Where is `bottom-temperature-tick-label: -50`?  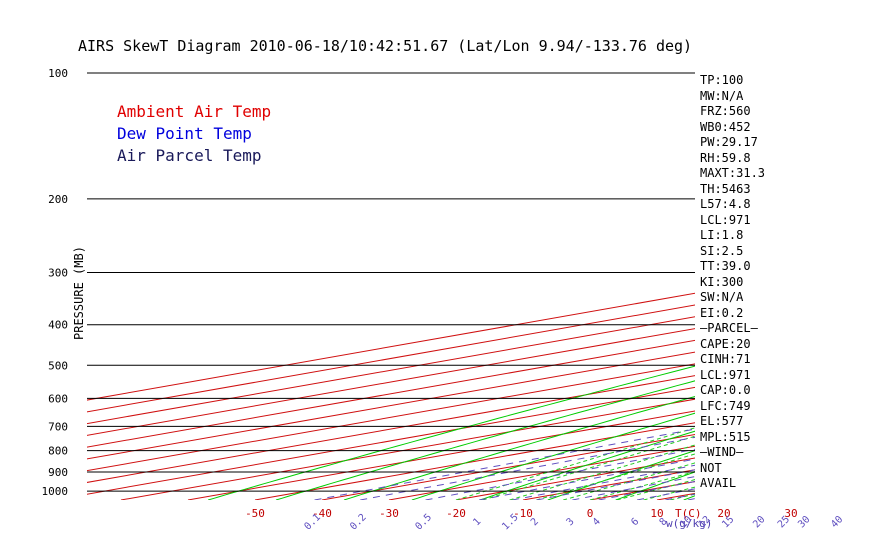
bottom-temperature-tick-label: -50 is located at coordinates (255, 513).